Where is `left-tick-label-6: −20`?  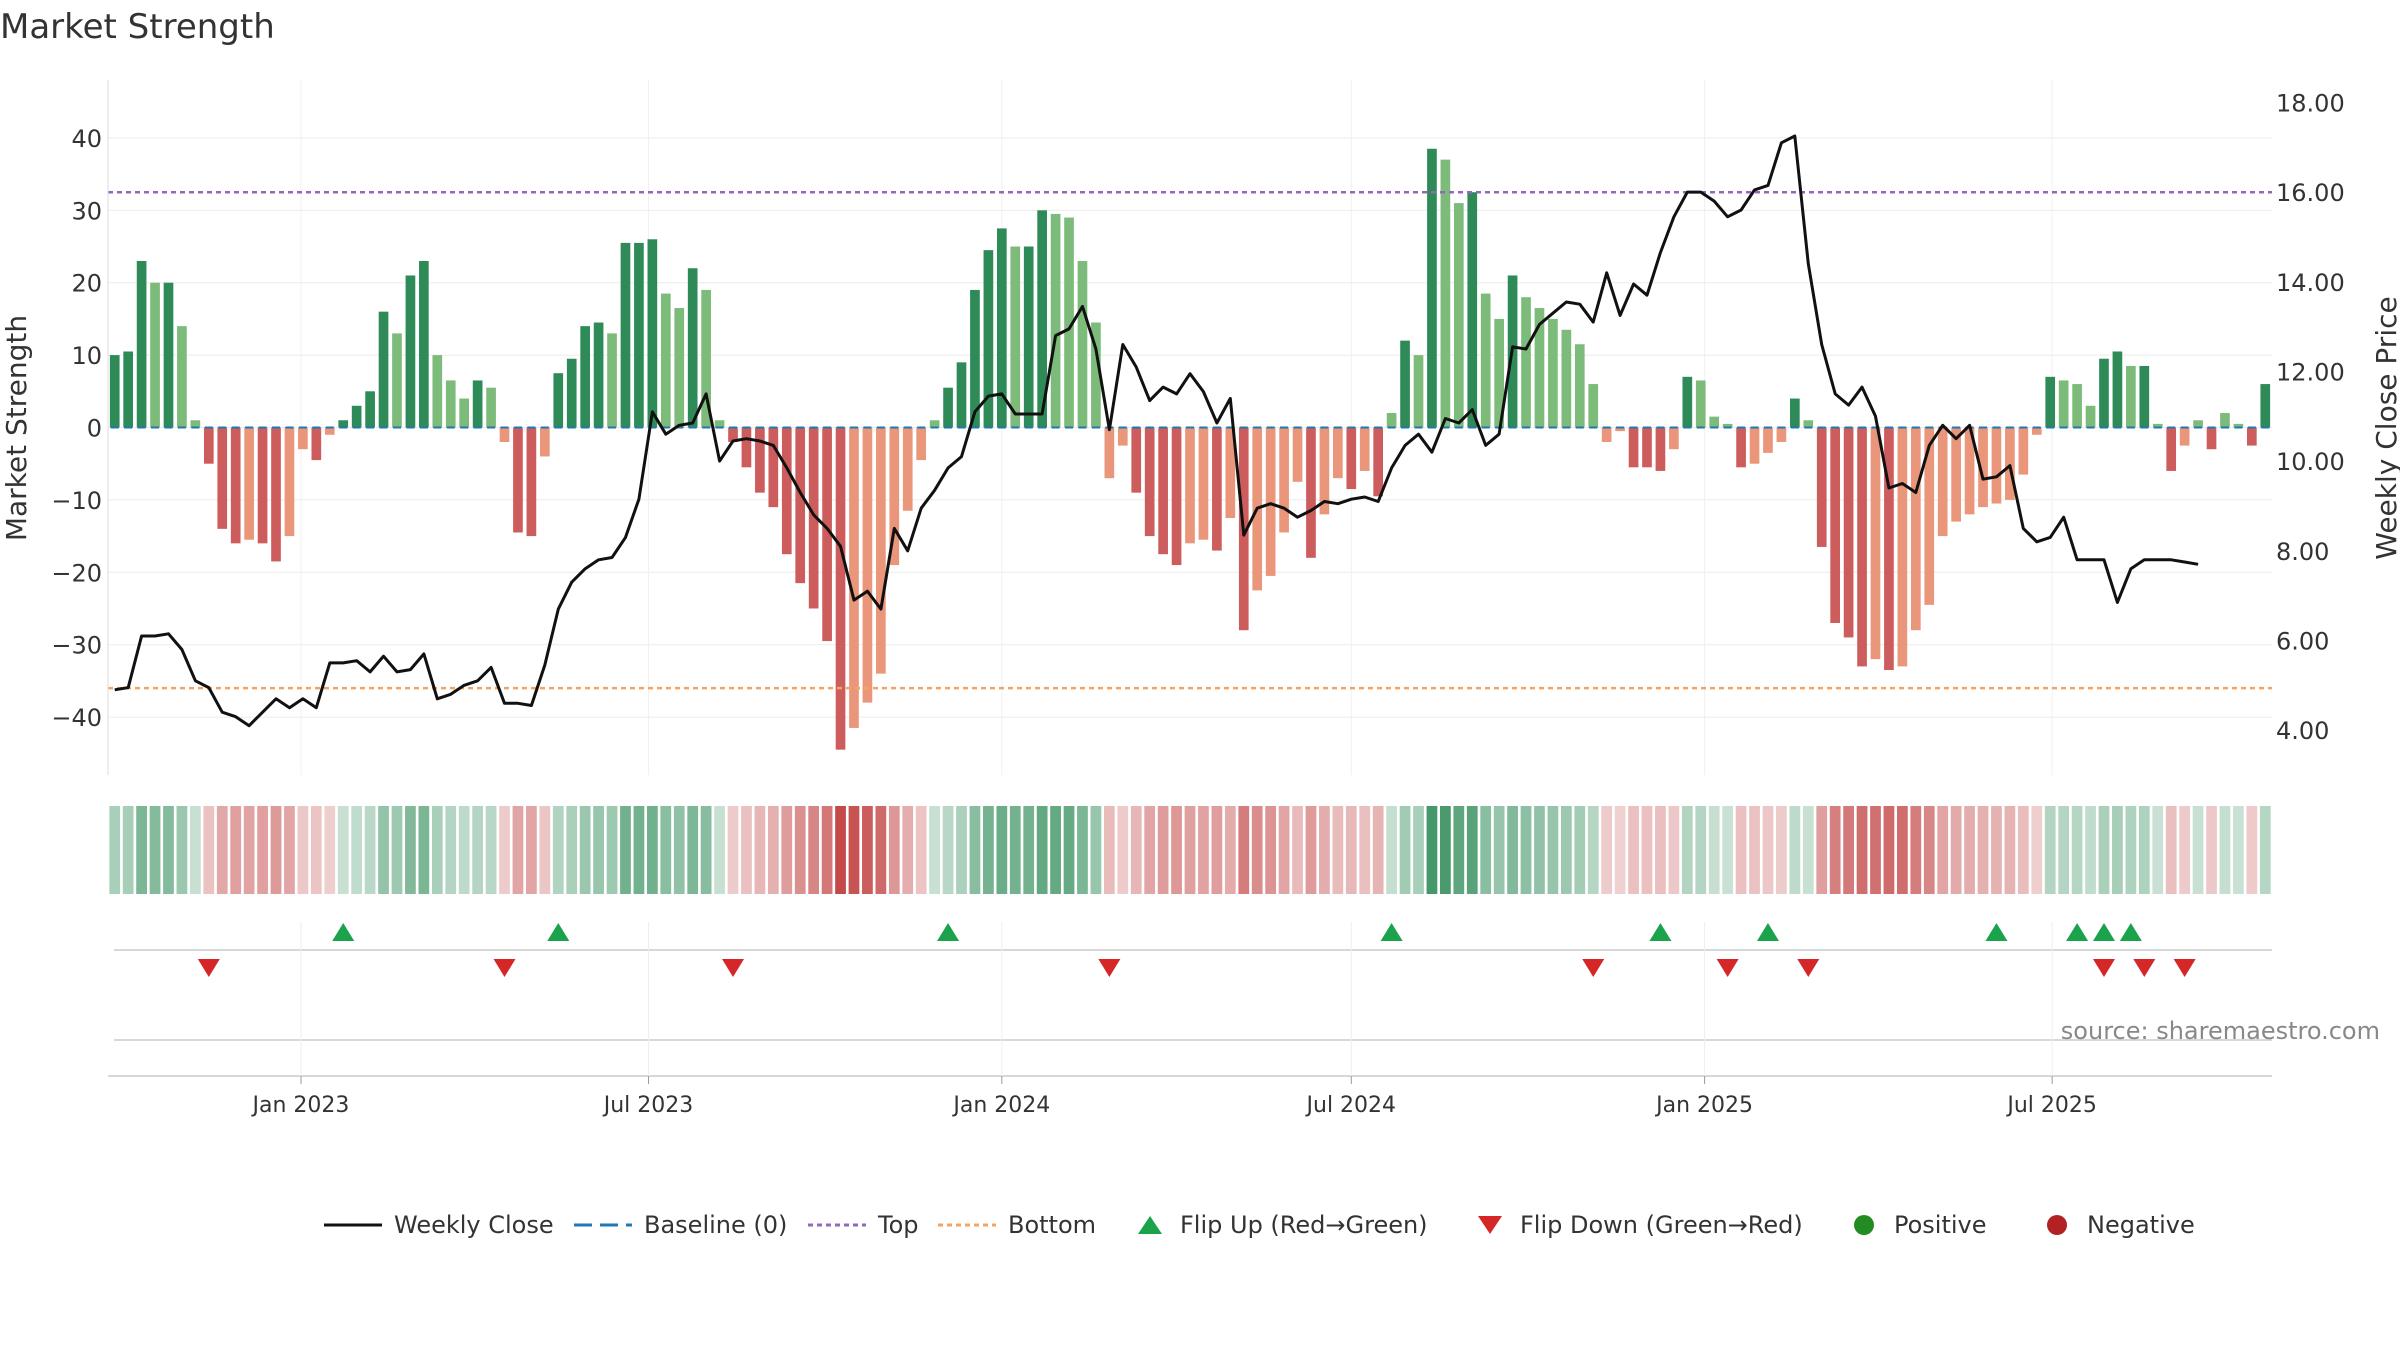 left-tick-label-6: −20 is located at coordinates (76, 573).